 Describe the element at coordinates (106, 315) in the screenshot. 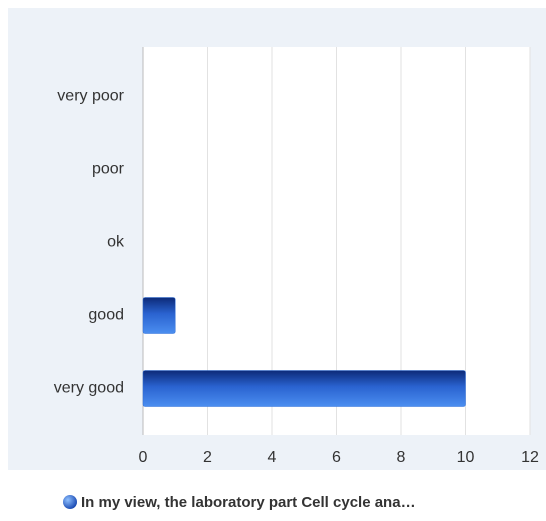

I see `y-tick-label: good` at that location.